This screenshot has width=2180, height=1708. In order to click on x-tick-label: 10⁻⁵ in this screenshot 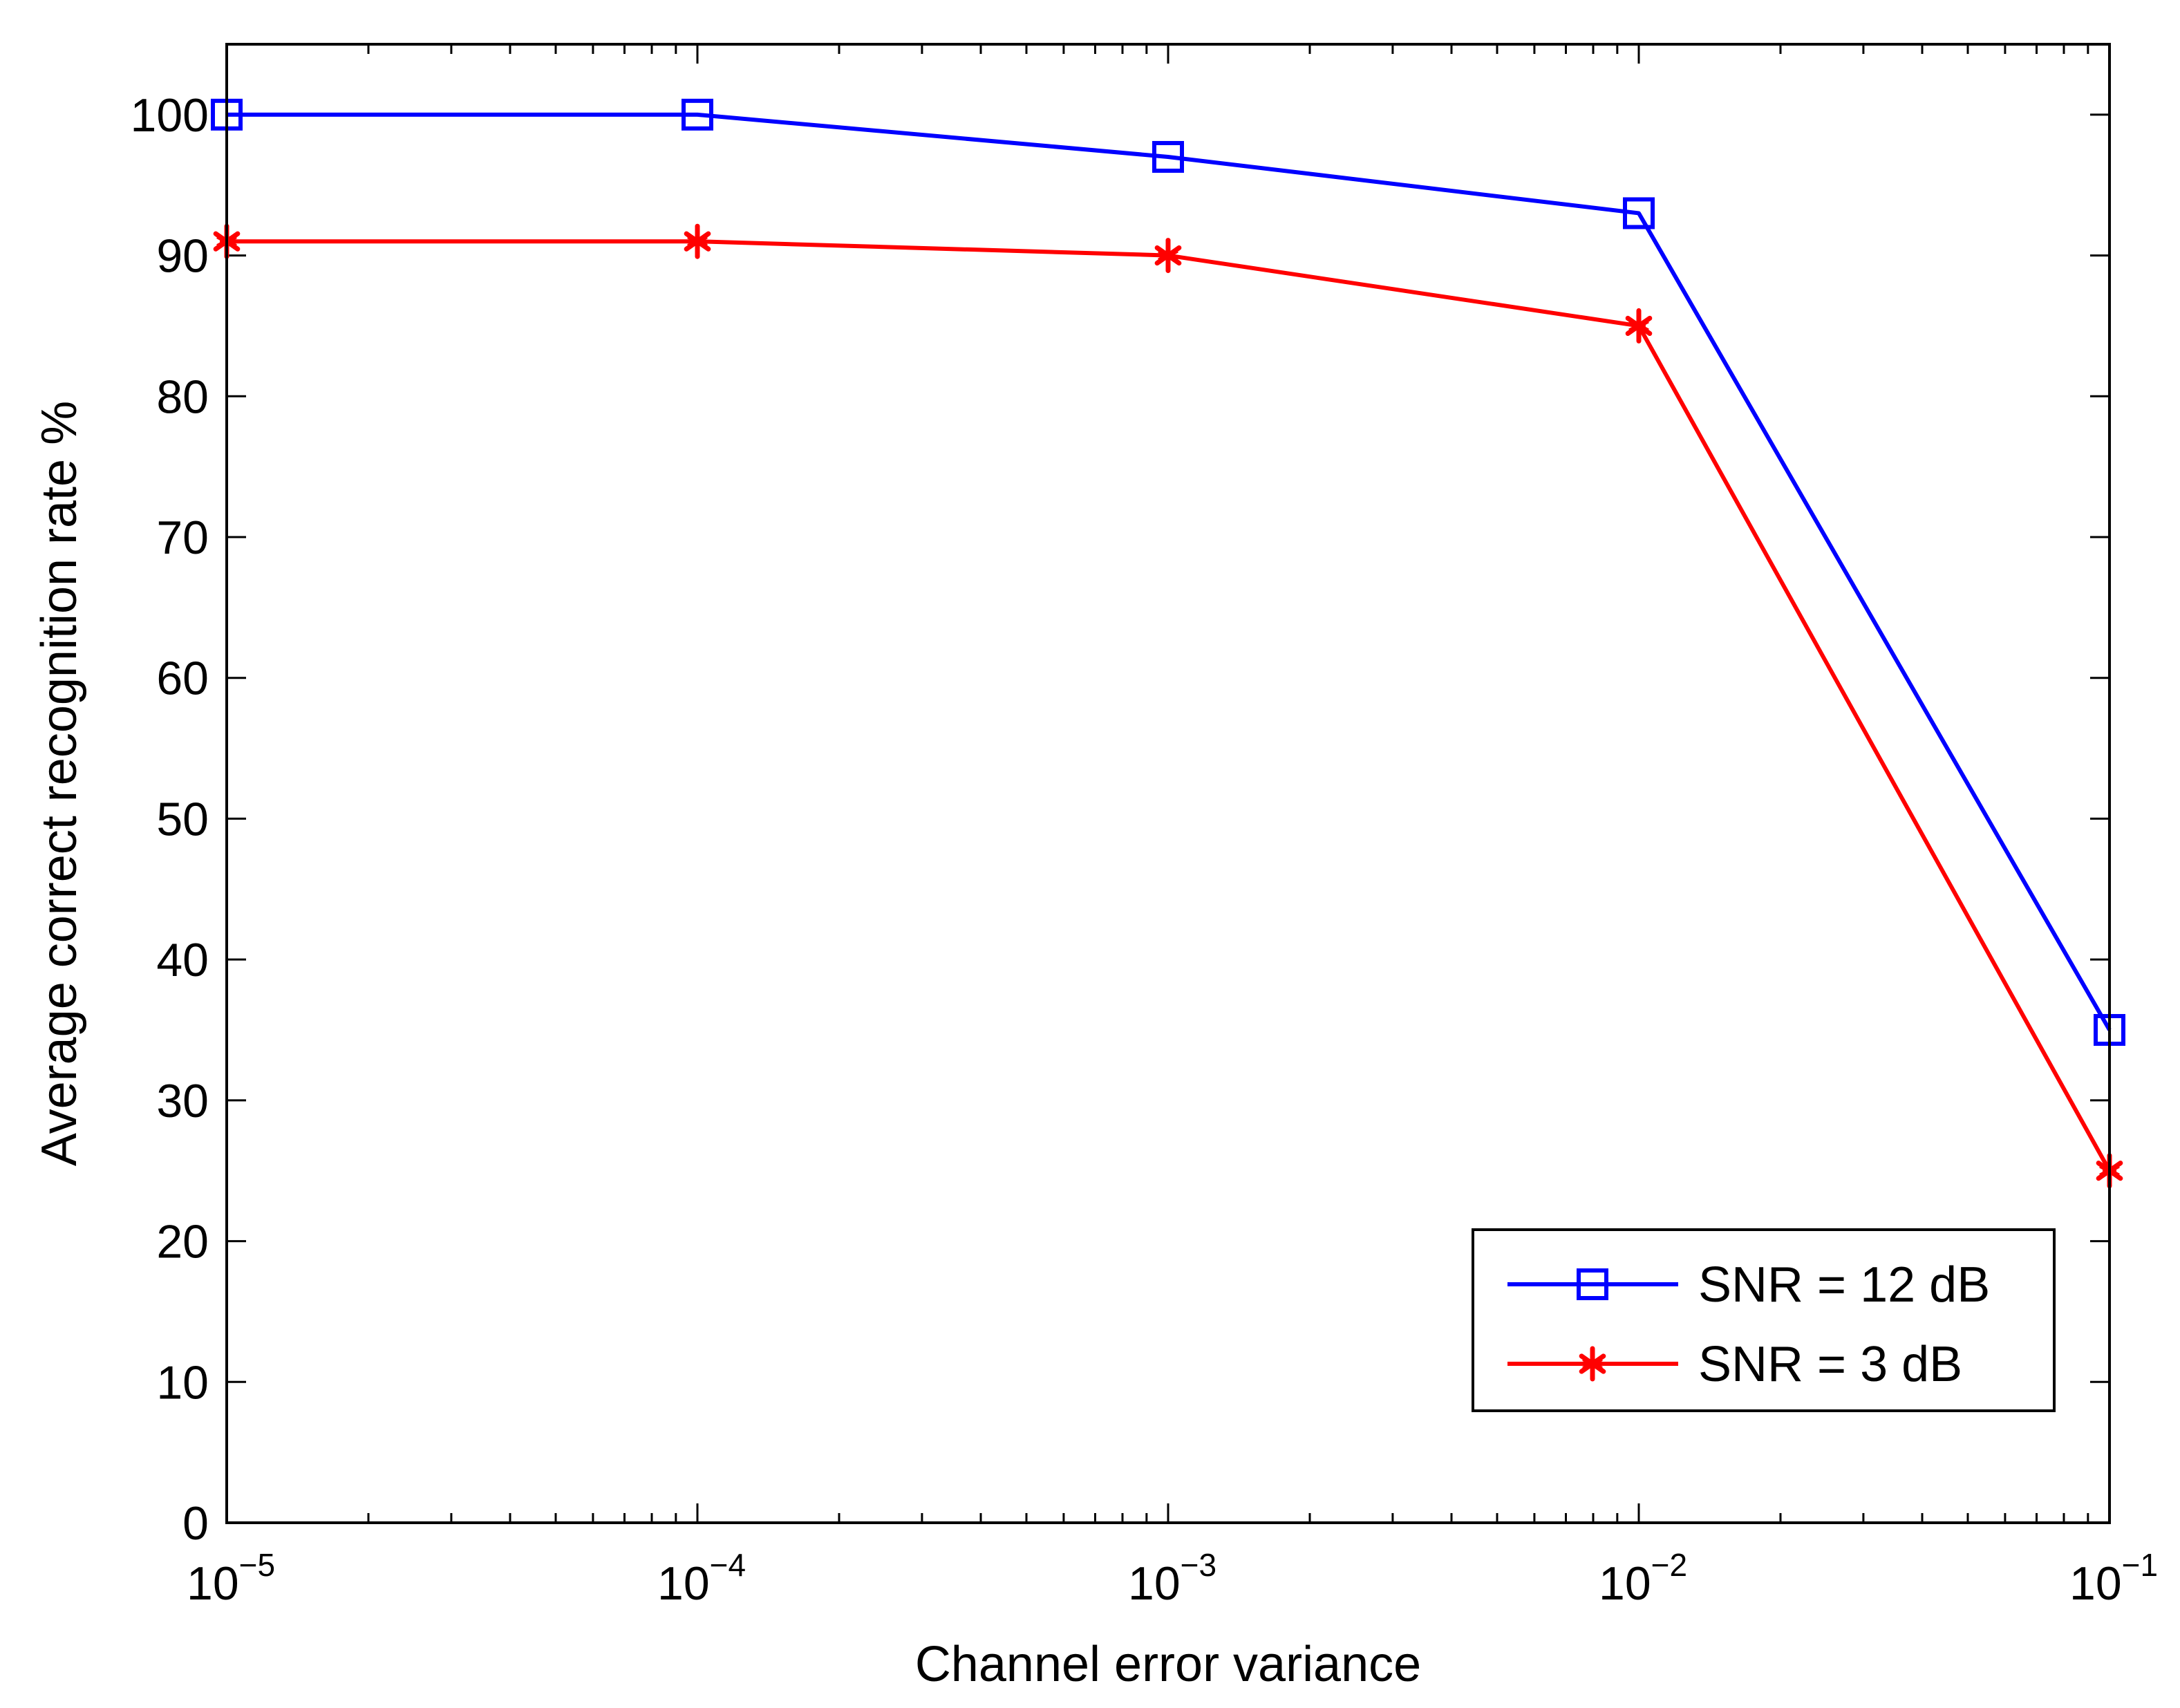, I will do `click(231, 1578)`.